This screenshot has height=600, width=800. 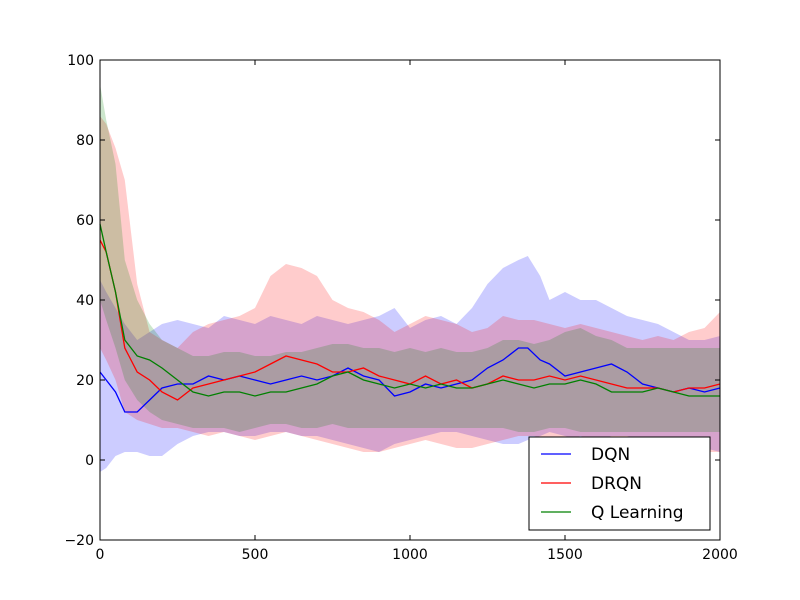 I want to click on legend-label-dqn: DQN, so click(x=610, y=455).